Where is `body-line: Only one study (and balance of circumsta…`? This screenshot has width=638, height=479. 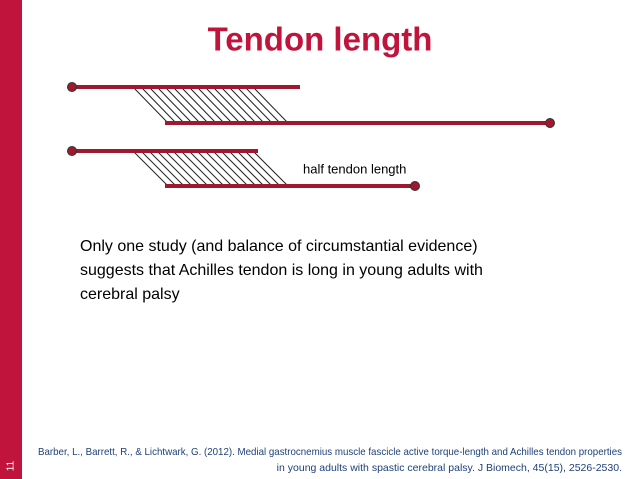 body-line: Only one study (and balance of circumsta… is located at coordinates (279, 246).